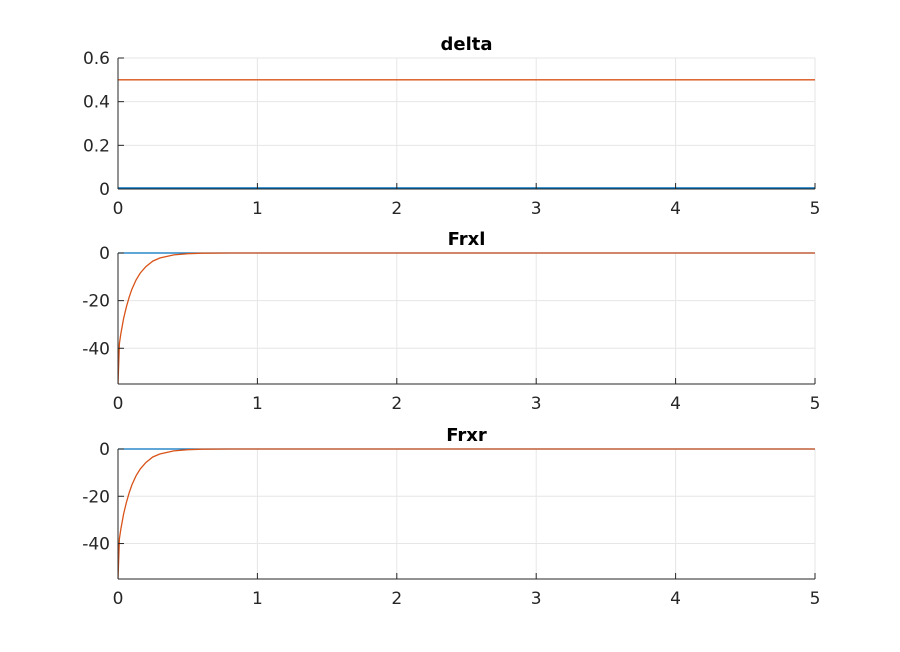  Describe the element at coordinates (96, 103) in the screenshot. I see `y-tick-label: 0.4` at that location.